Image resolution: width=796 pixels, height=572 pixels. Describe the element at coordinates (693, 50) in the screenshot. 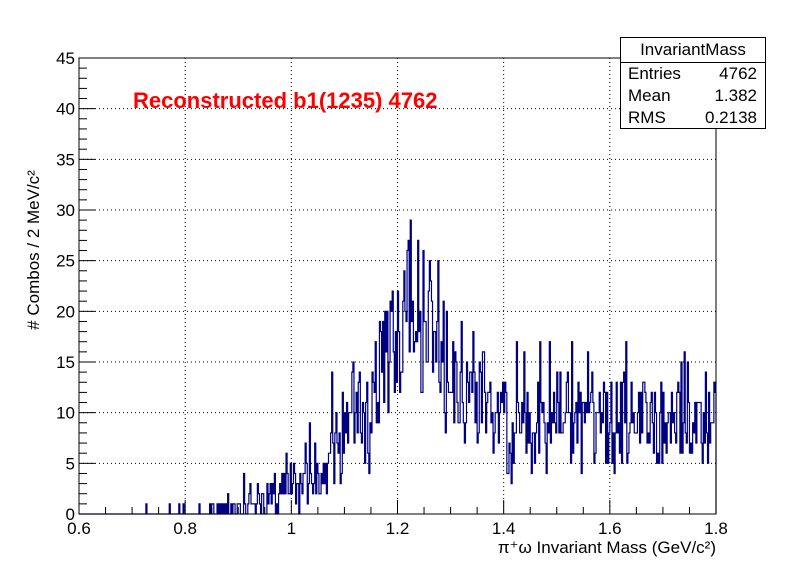

I see `stats-title: InvariantMass` at that location.